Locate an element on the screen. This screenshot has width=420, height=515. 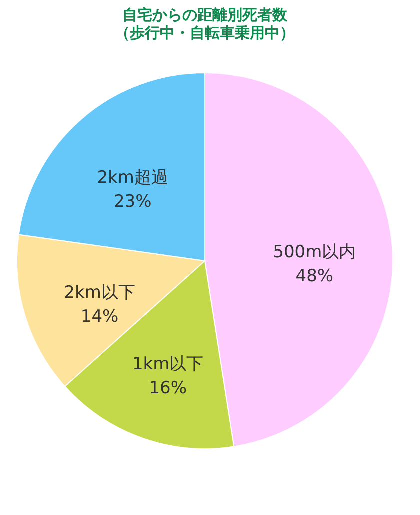
data-label: 14% is located at coordinates (99, 317).